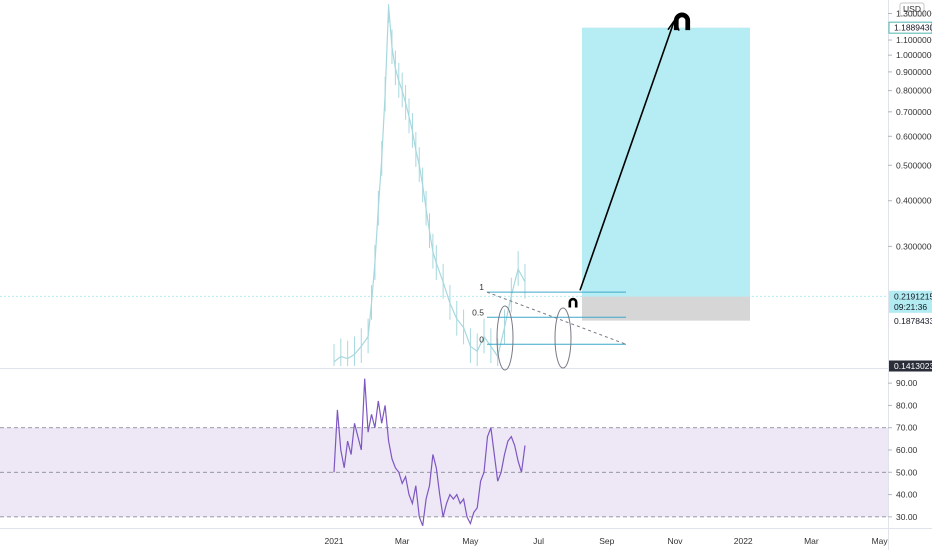  What do you see at coordinates (429, 184) in the screenshot?
I see `price-line` at bounding box center [429, 184].